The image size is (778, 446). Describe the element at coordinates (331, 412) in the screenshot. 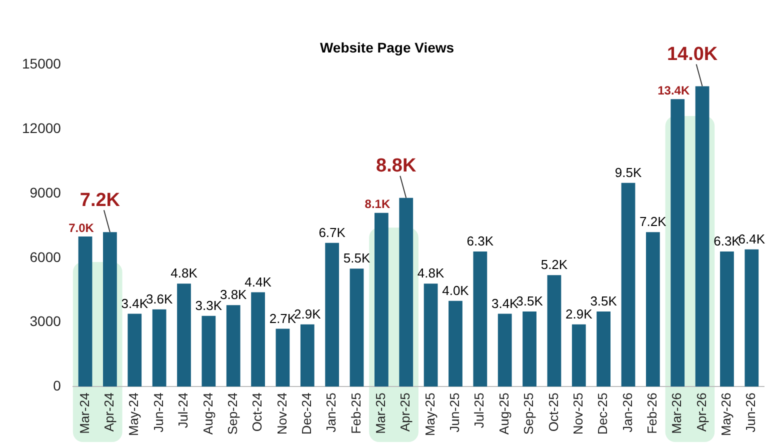

I see `x-tick-label: Jan-25` at that location.